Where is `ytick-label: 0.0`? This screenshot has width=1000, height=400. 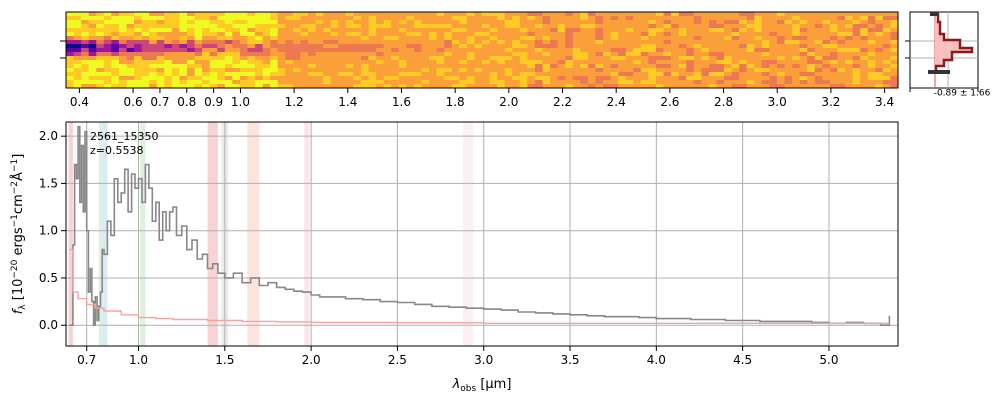 ytick-label: 0.0 is located at coordinates (48, 325).